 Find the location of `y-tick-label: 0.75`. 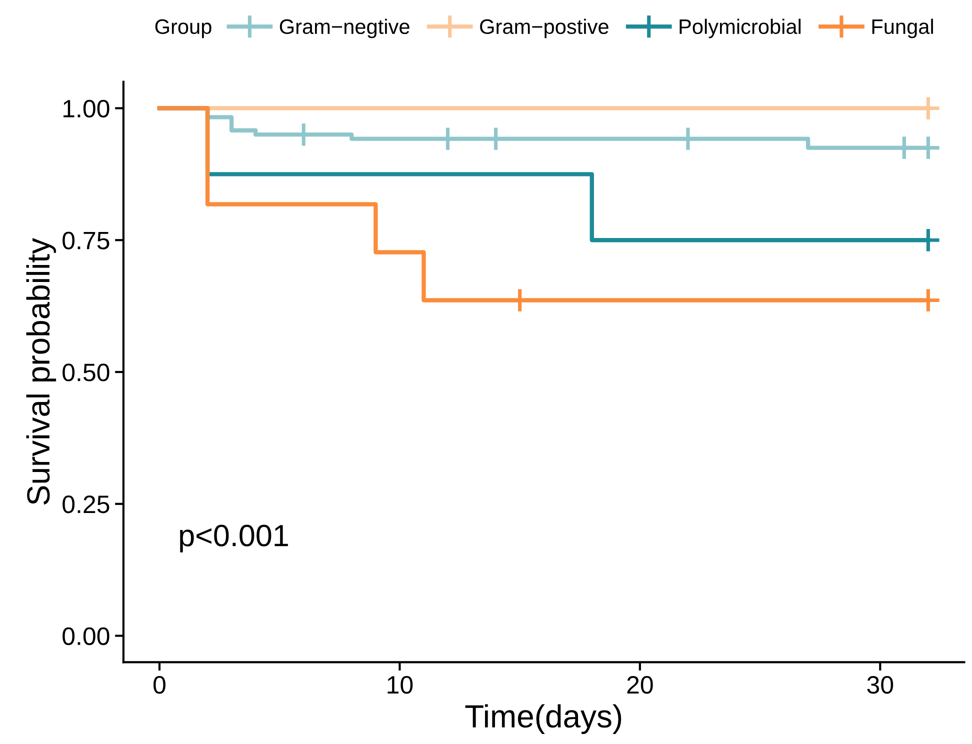

y-tick-label: 0.75 is located at coordinates (86, 241).